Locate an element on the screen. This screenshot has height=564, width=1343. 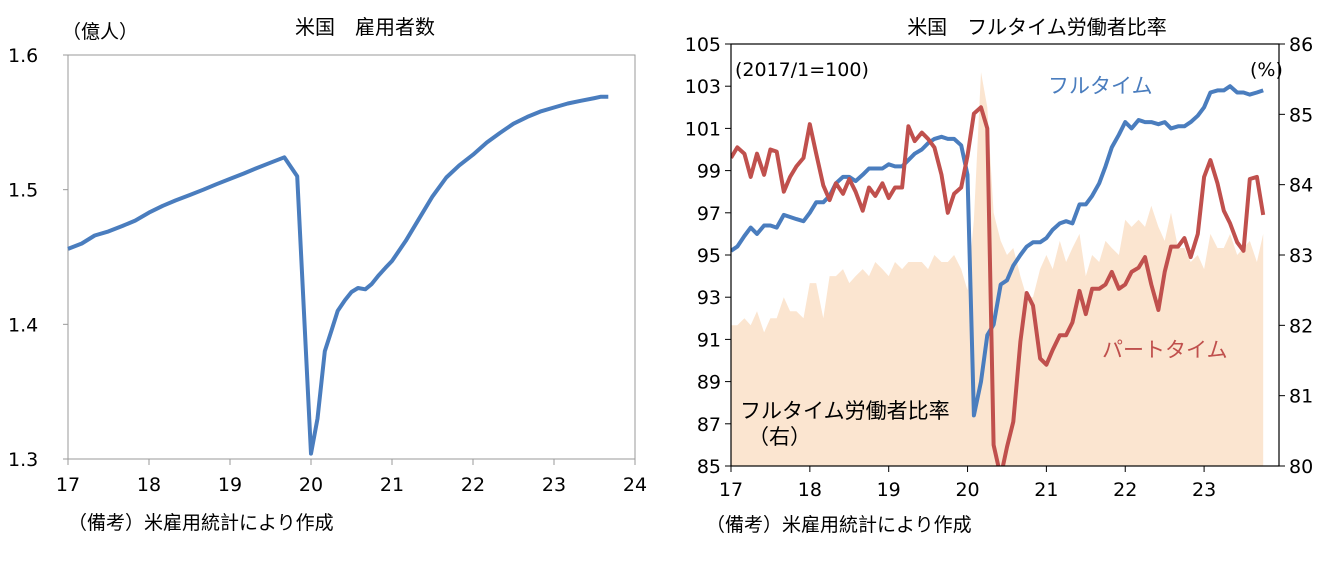
employment-x-tick-label: 24 is located at coordinates (635, 485).